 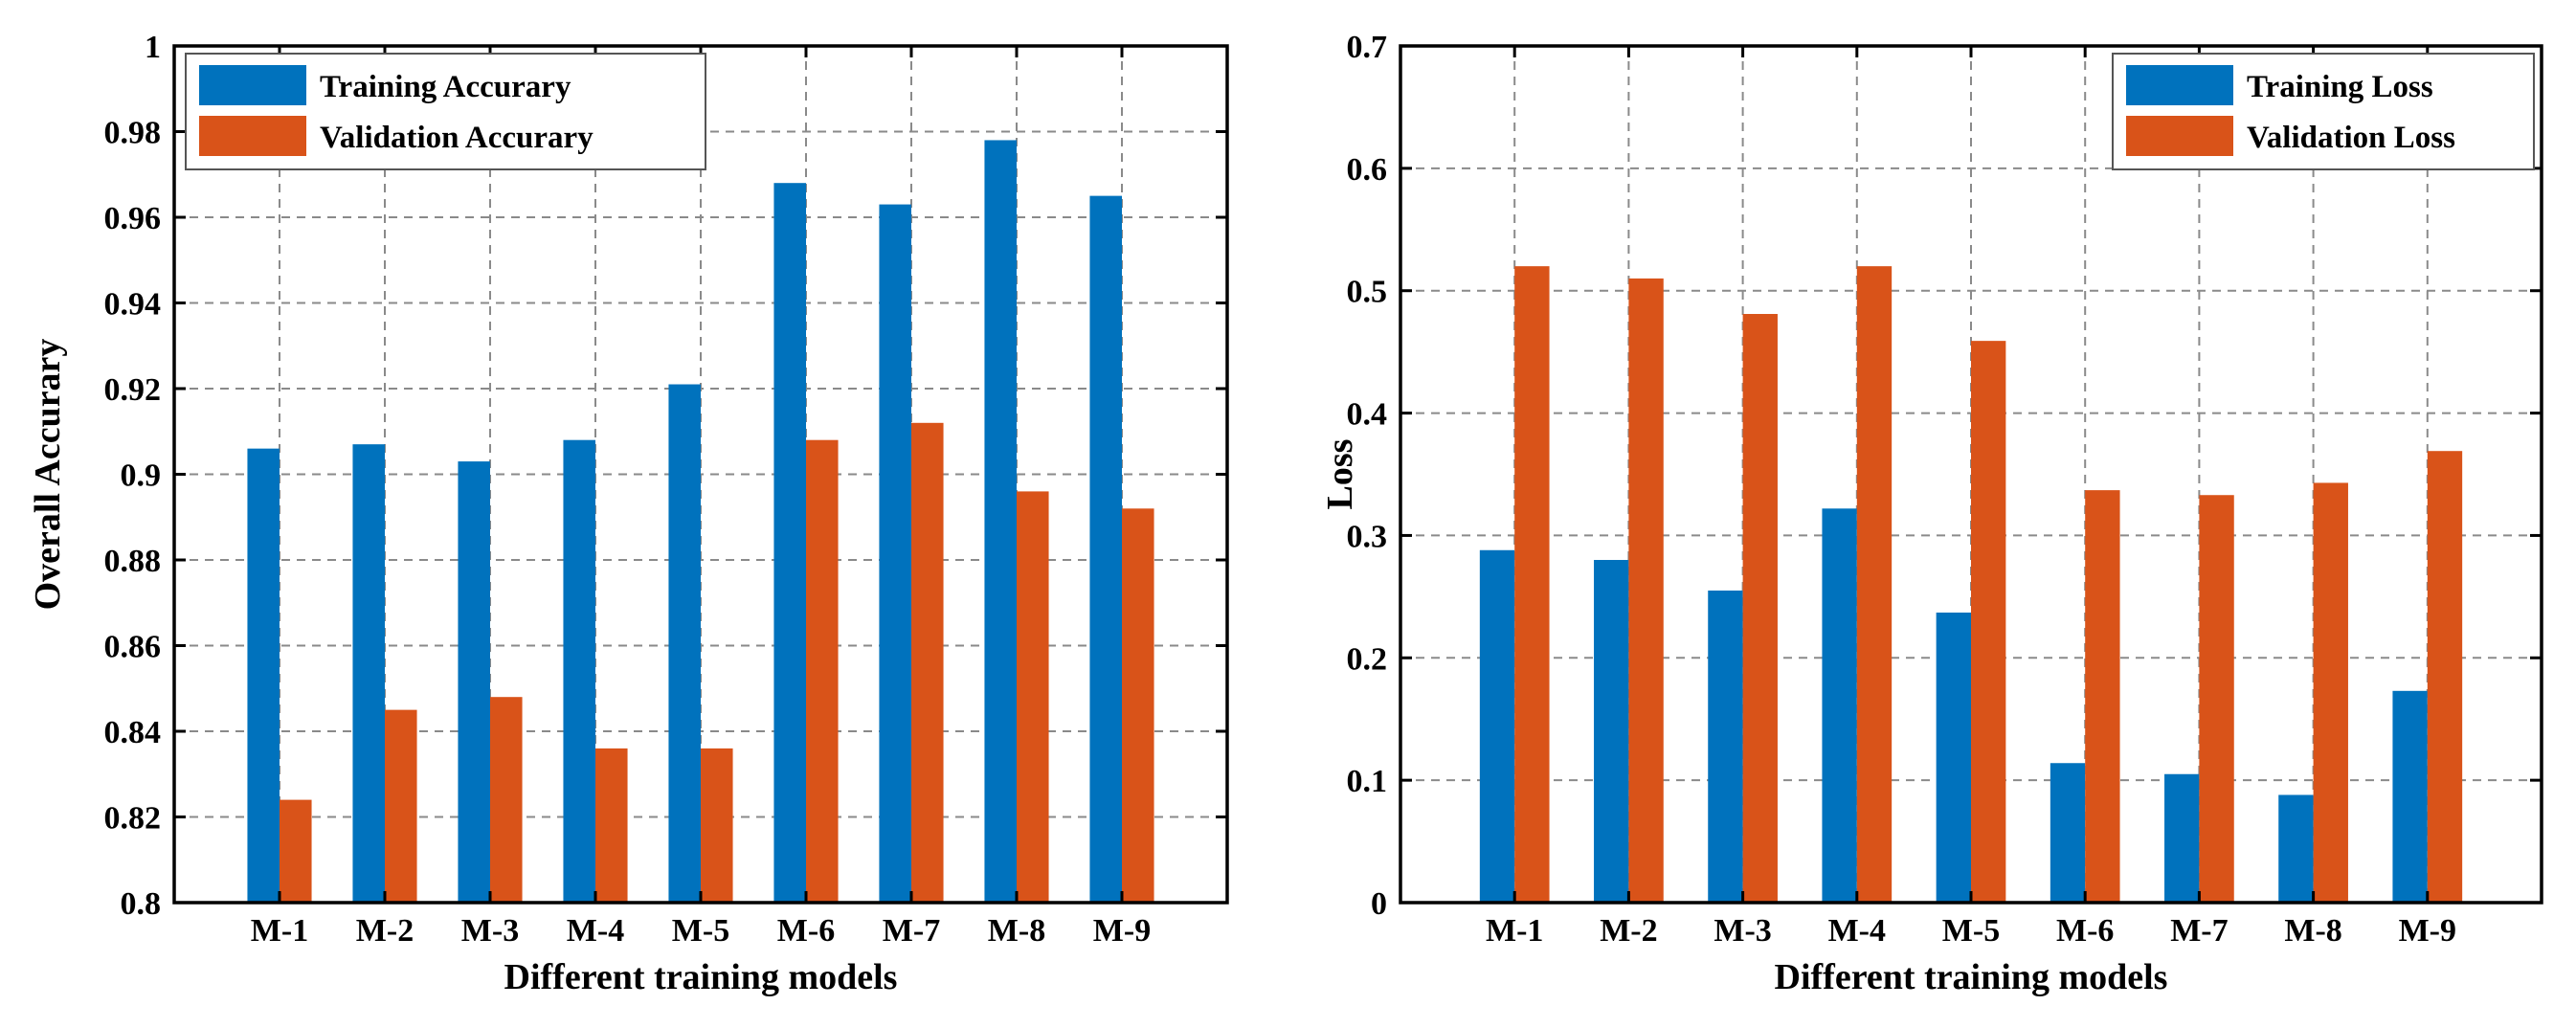 What do you see at coordinates (1368, 659) in the screenshot?
I see `y-tick-label: 0.2` at bounding box center [1368, 659].